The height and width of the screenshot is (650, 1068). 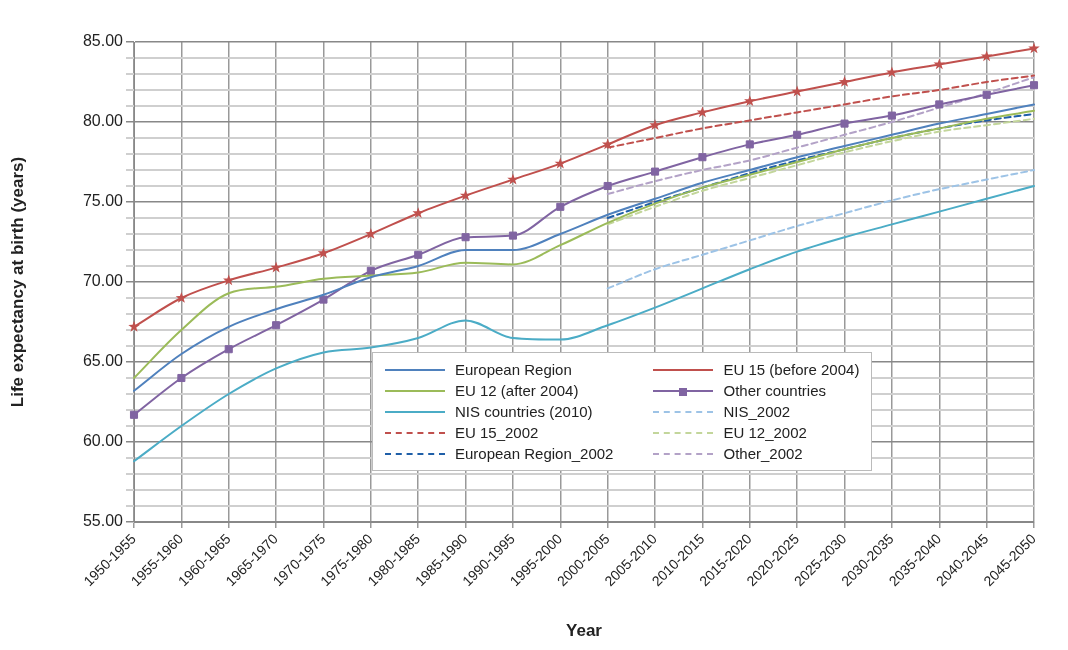 I want to click on legend-label: Other_2002, so click(x=763, y=453).